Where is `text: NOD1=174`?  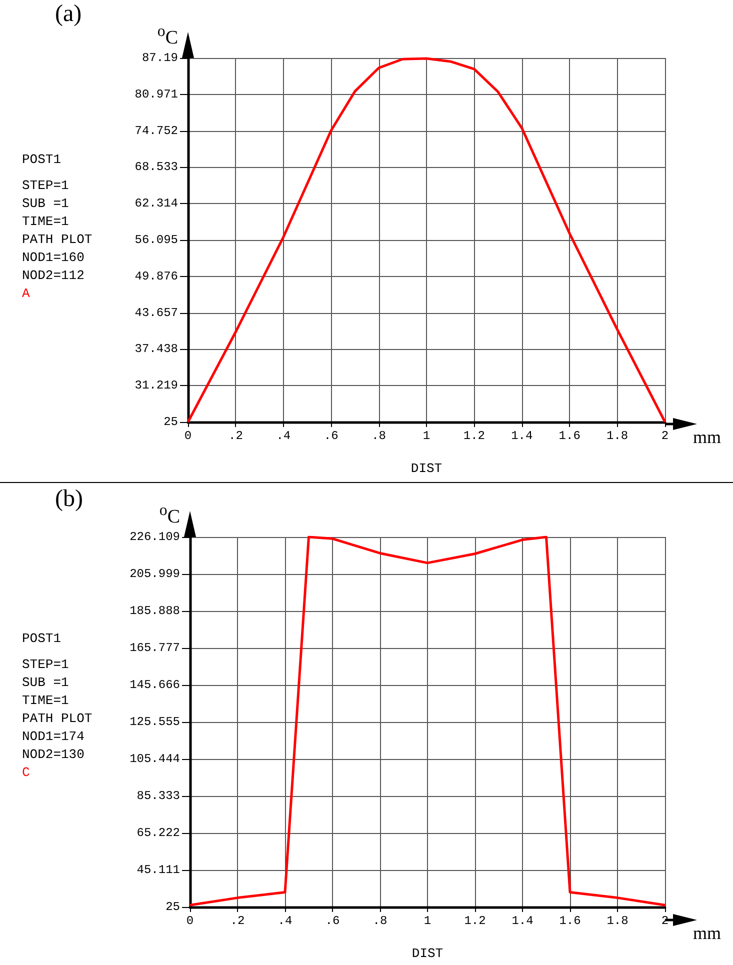
text: NOD1=174 is located at coordinates (53, 736).